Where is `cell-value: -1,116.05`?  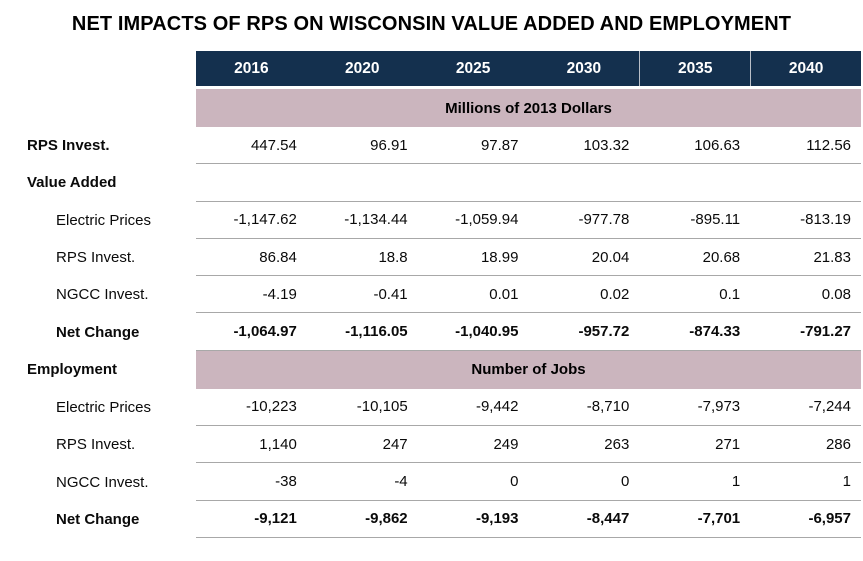
cell-value: -1,116.05 is located at coordinates (362, 332).